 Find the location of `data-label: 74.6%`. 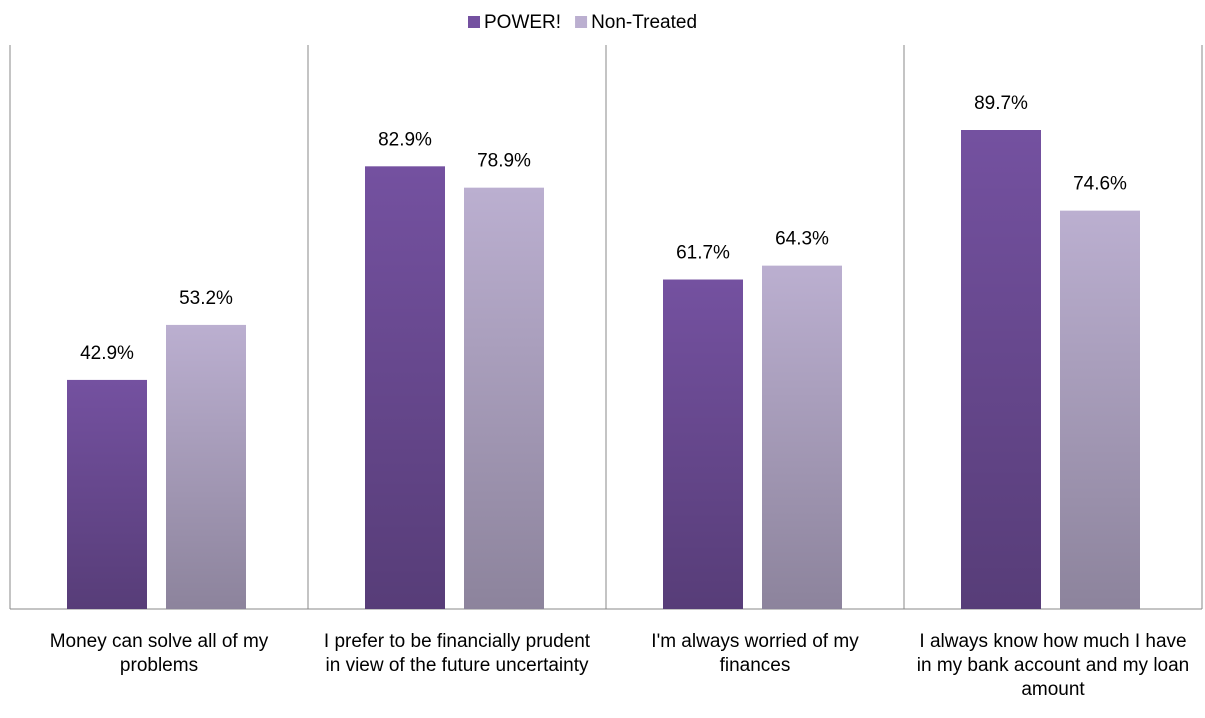

data-label: 74.6% is located at coordinates (1100, 184).